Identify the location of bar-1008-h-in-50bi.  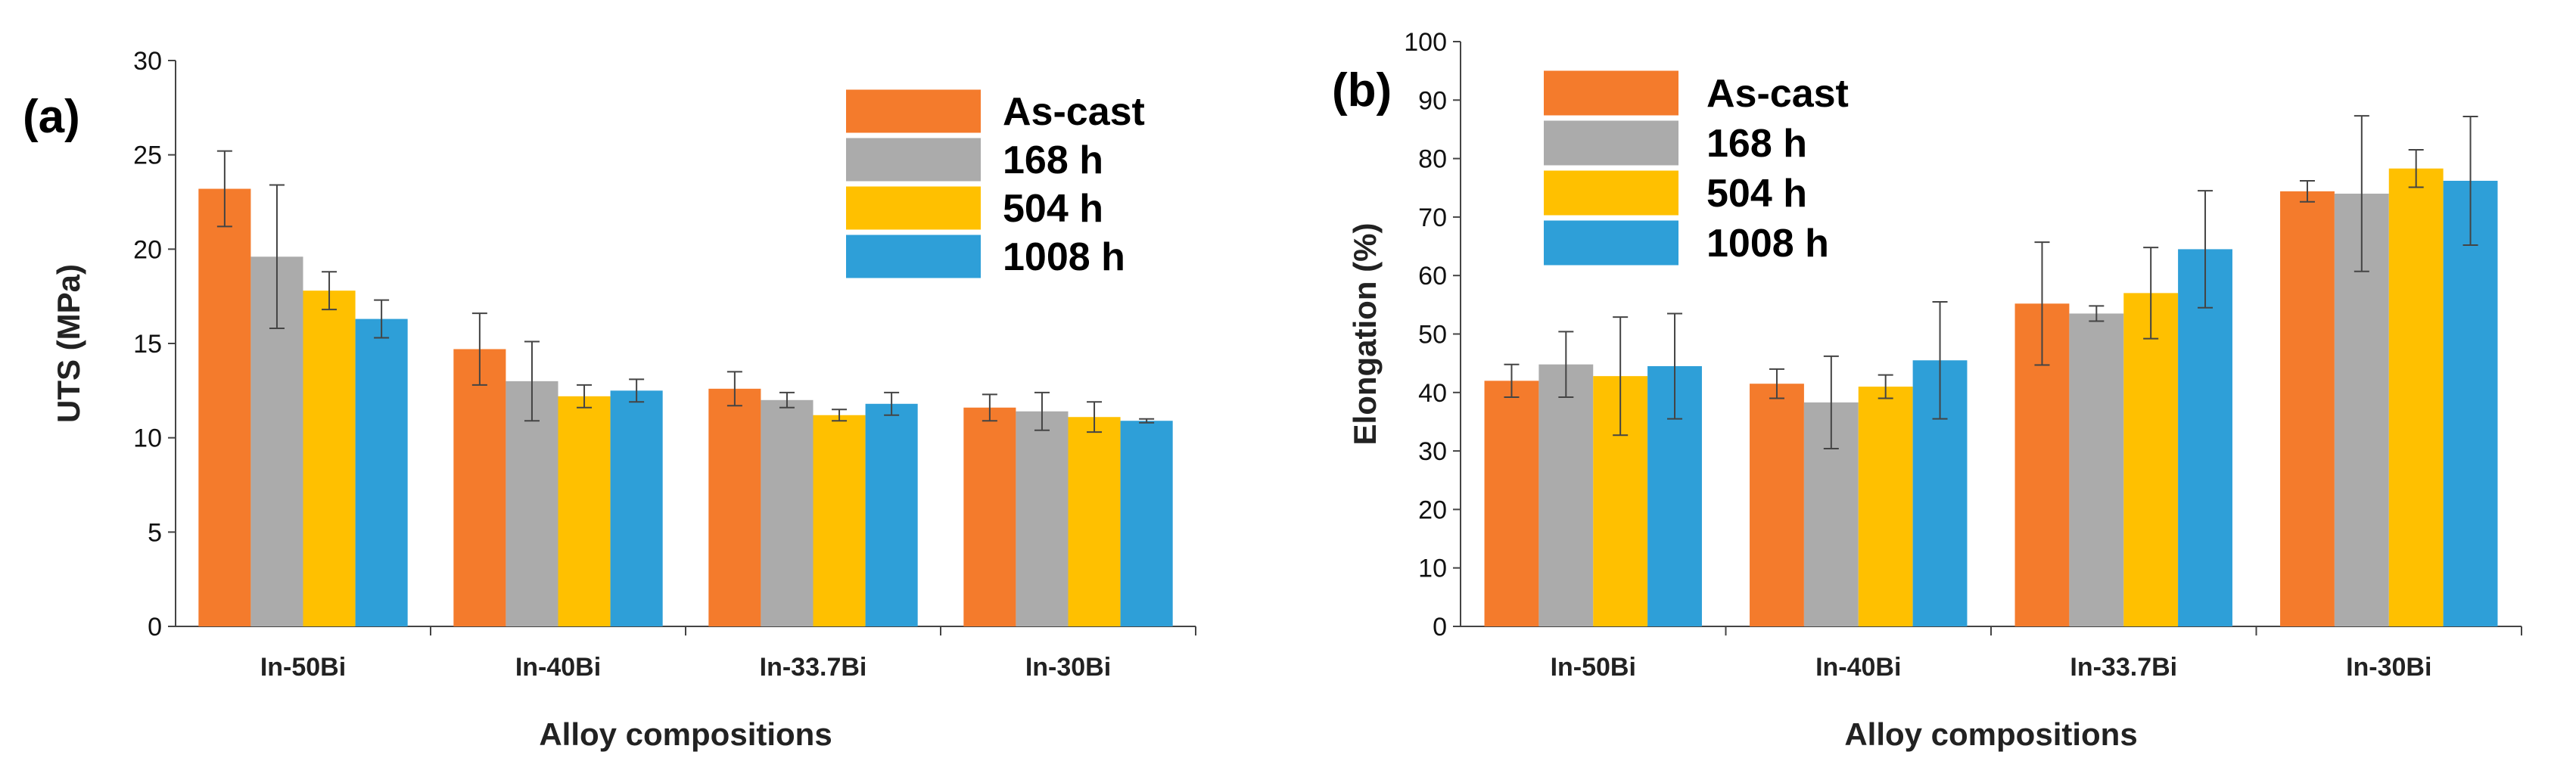
(381, 472).